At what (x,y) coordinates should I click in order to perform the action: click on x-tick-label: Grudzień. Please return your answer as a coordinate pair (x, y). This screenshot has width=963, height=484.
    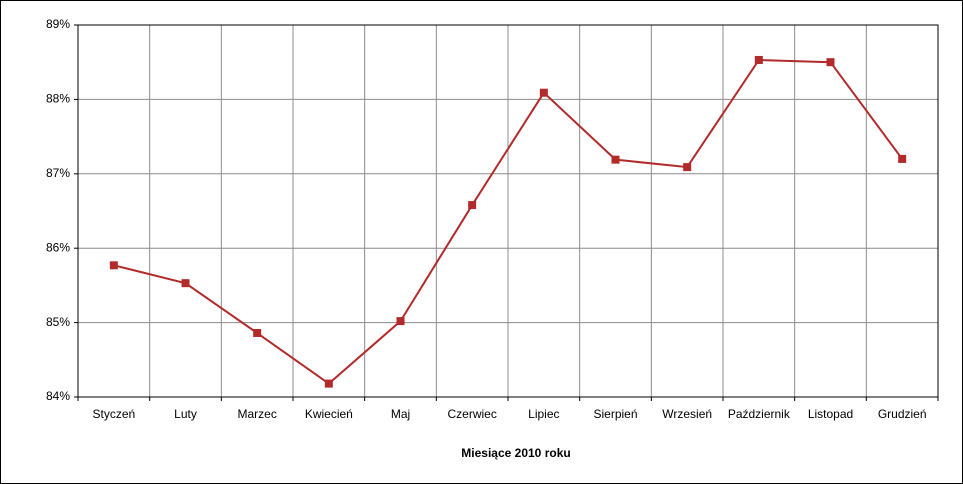
    Looking at the image, I should click on (902, 414).